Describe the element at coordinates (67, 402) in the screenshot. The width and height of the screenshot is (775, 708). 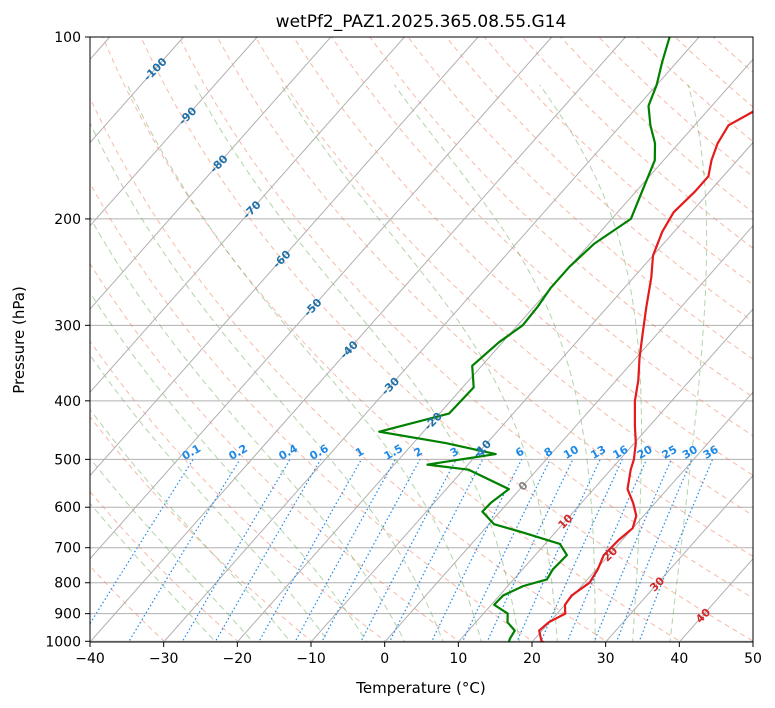
I see `y-tick-label: 400` at that location.